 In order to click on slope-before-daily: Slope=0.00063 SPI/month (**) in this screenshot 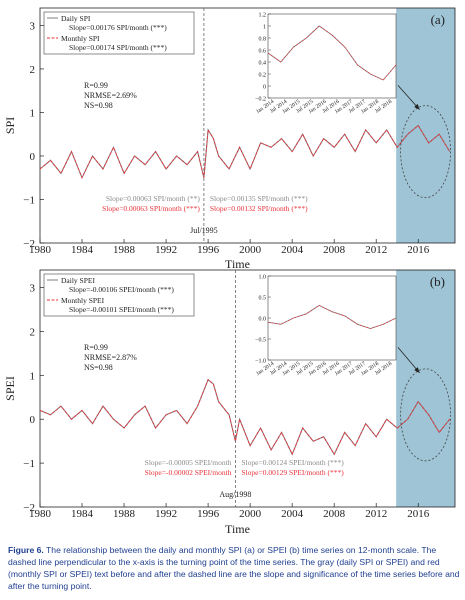, I will do `click(153, 198)`.